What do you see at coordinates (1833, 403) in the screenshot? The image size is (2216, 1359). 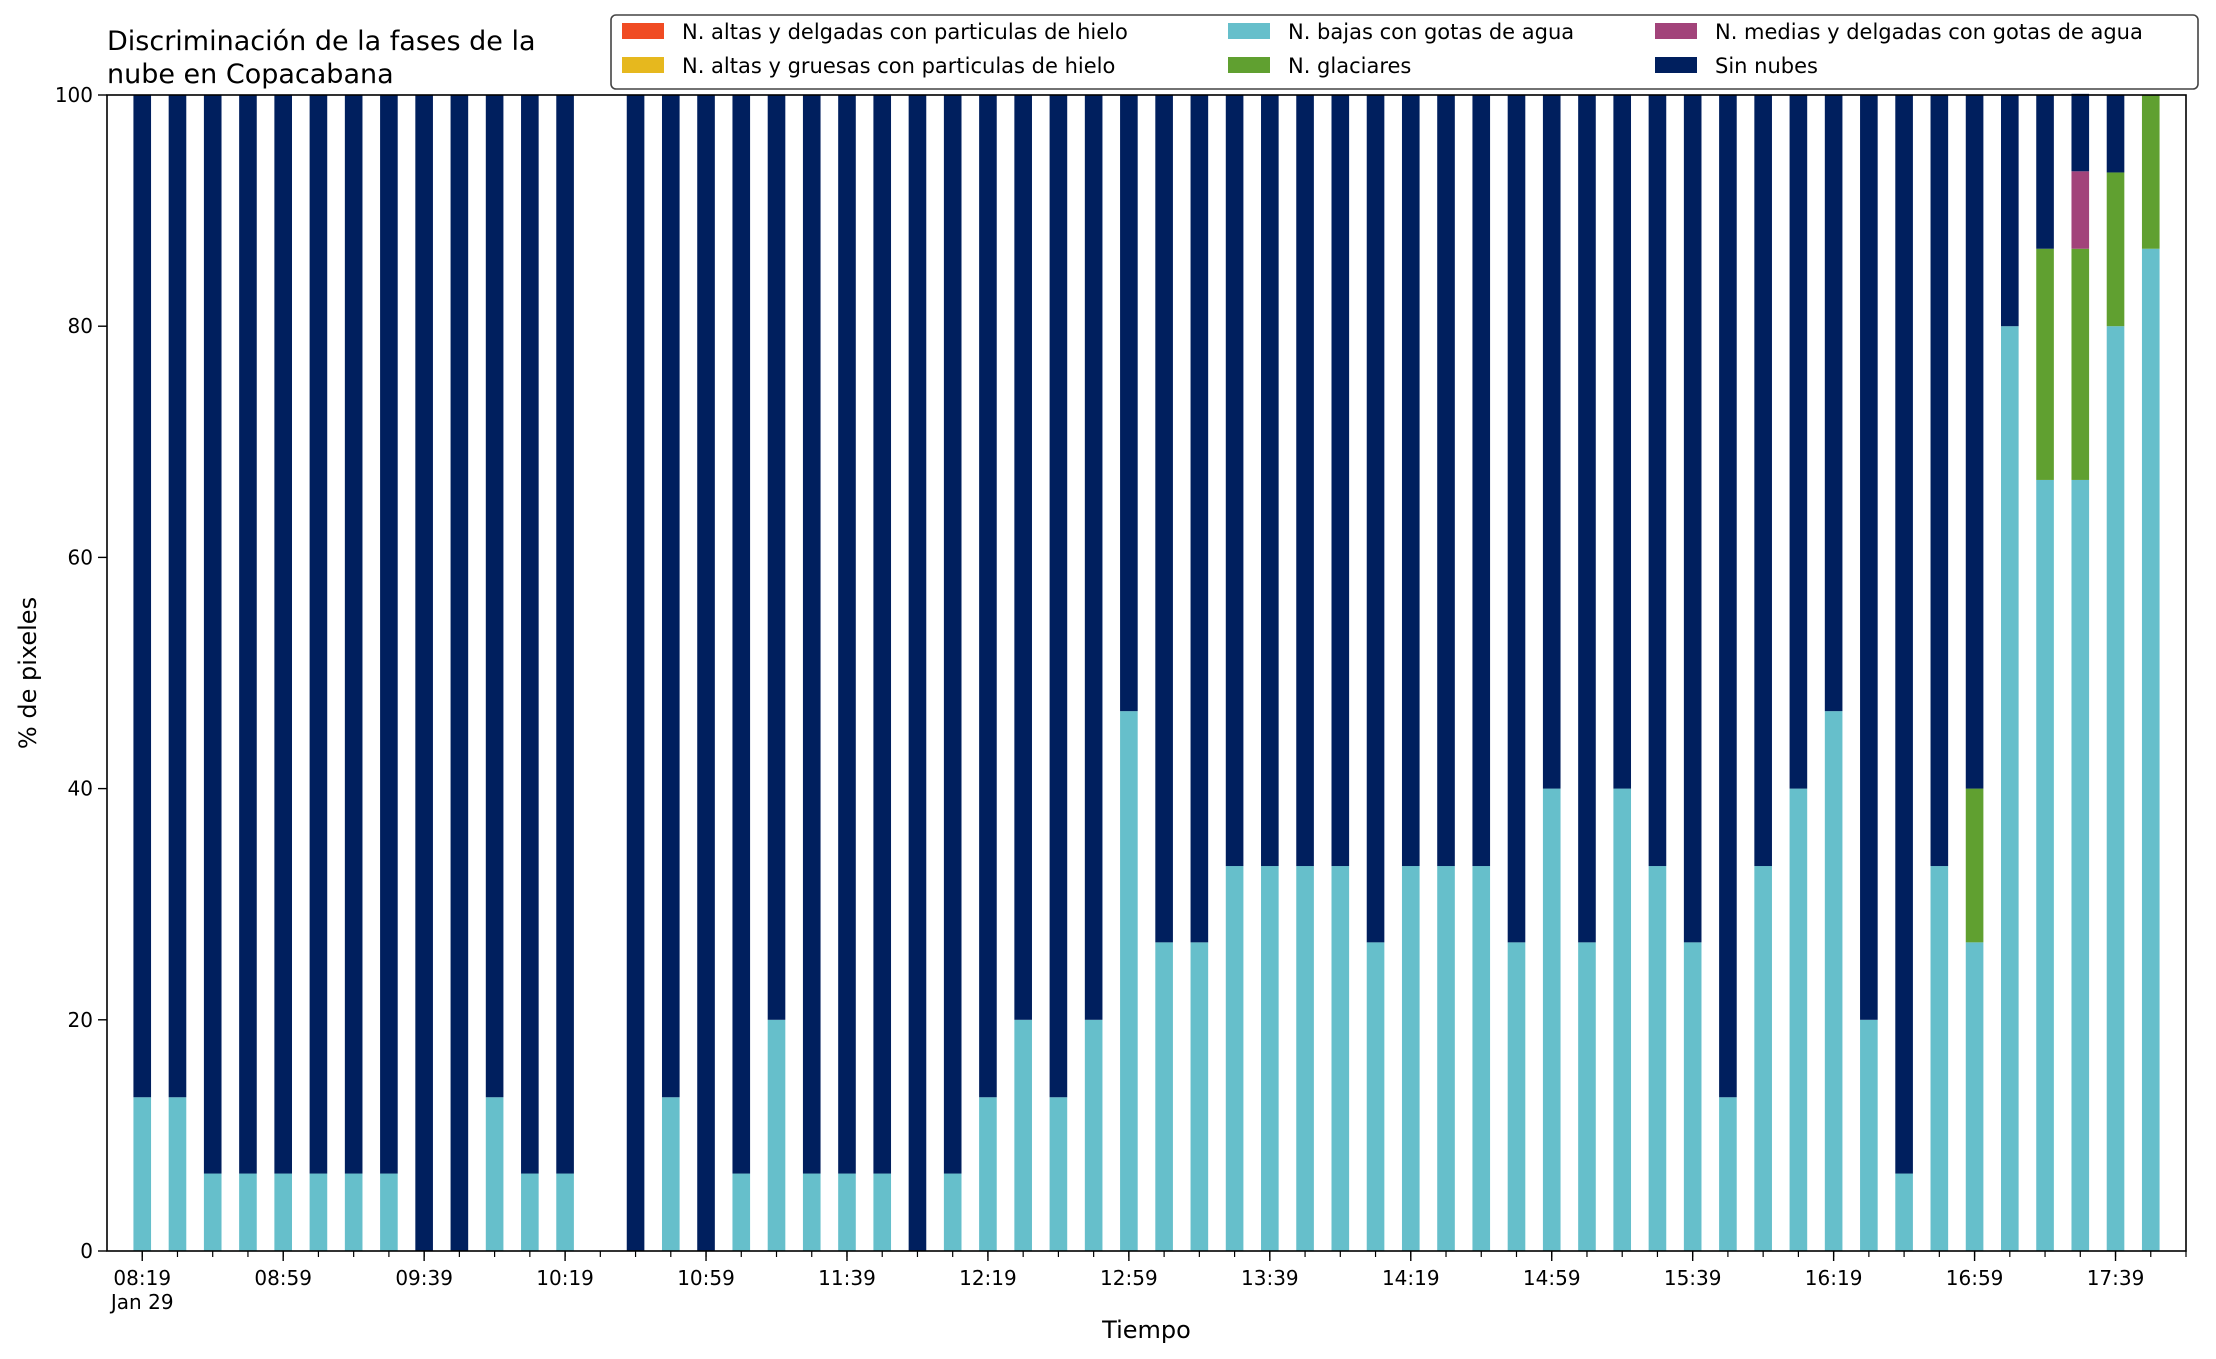 I see `bar-segment-16:19-series-5` at bounding box center [1833, 403].